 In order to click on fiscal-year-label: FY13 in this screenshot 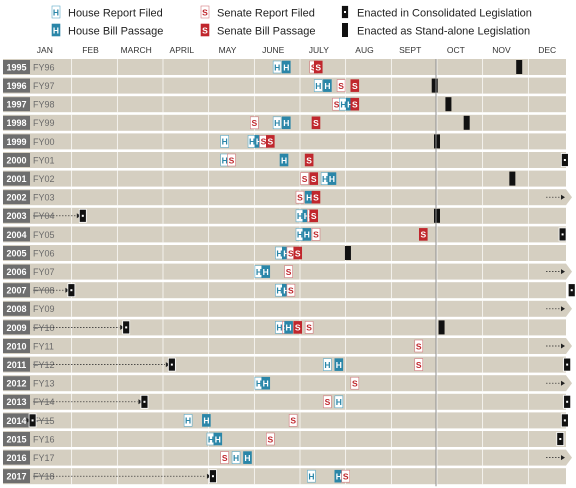, I will do `click(44, 384)`.